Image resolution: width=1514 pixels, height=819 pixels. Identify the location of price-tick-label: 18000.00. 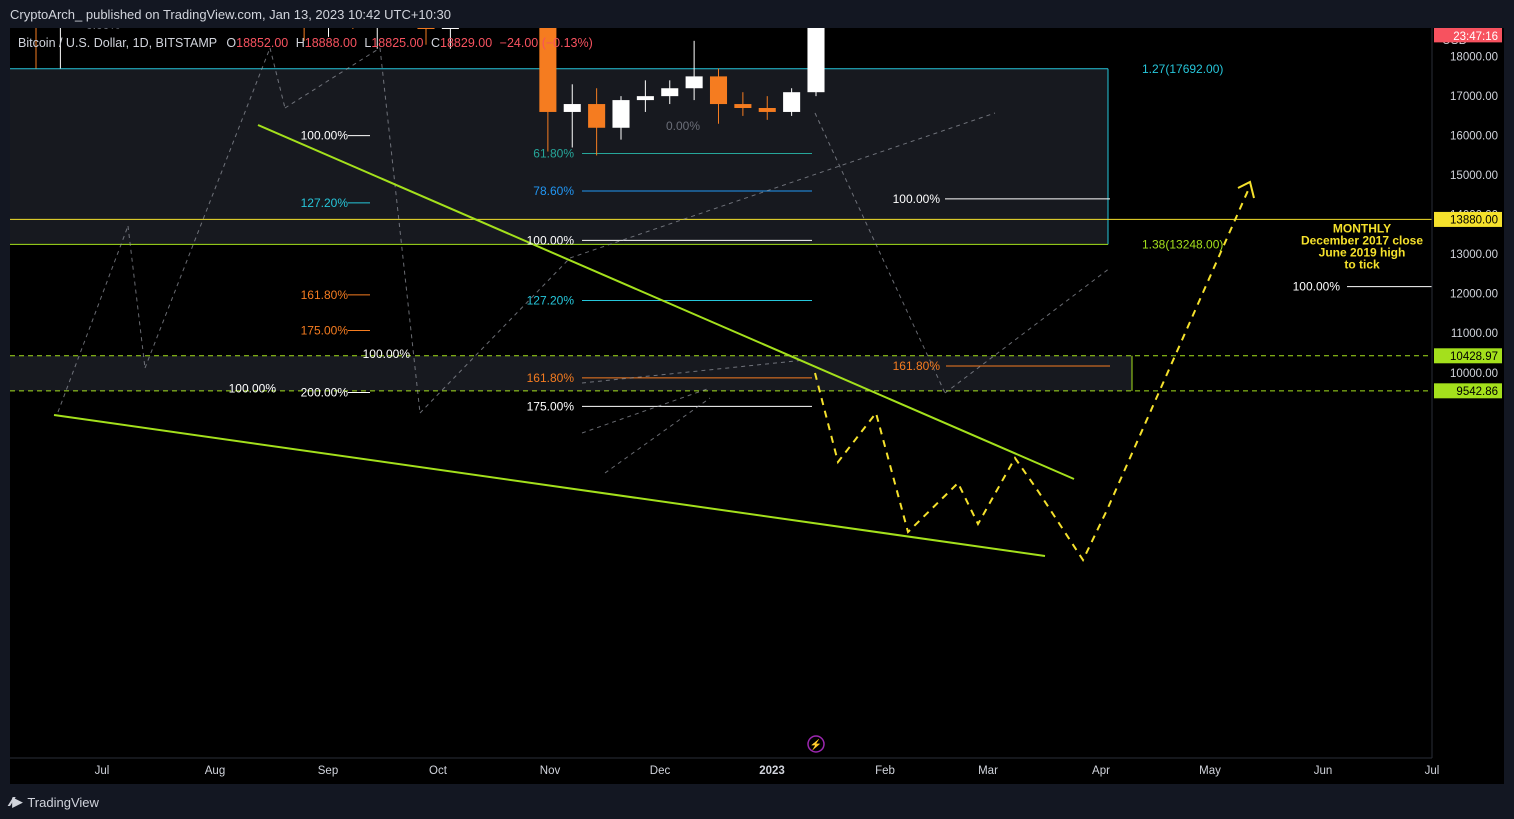
(1474, 58).